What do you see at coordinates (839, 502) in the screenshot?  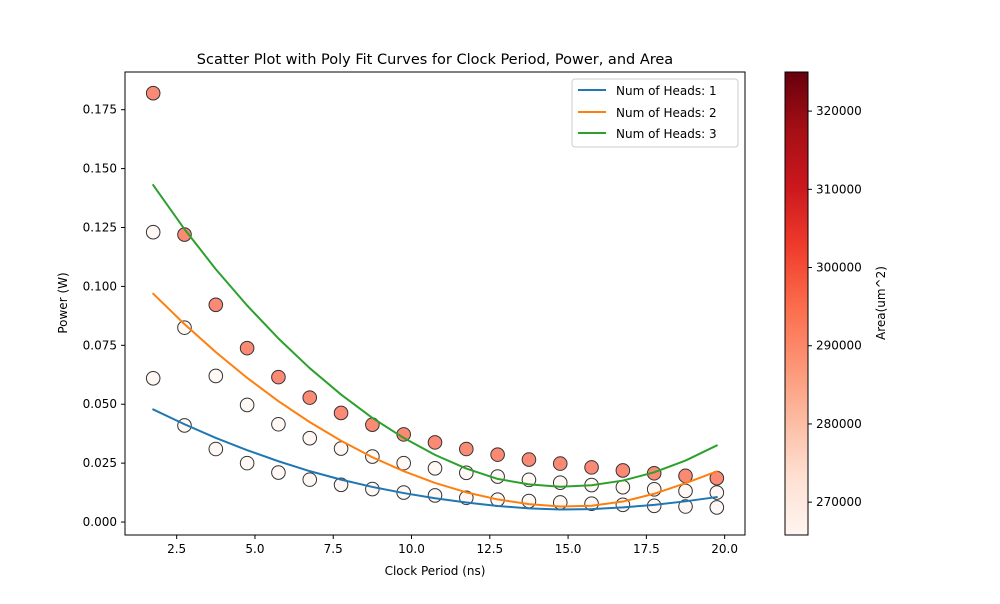 I see `colorbar-tick-label: 270000` at bounding box center [839, 502].